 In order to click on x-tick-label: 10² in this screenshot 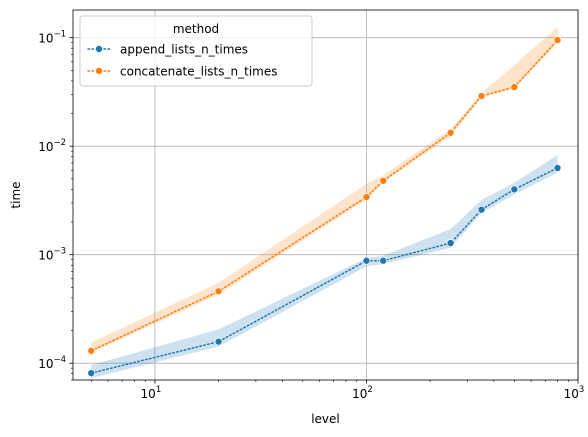, I will do `click(362, 393)`.